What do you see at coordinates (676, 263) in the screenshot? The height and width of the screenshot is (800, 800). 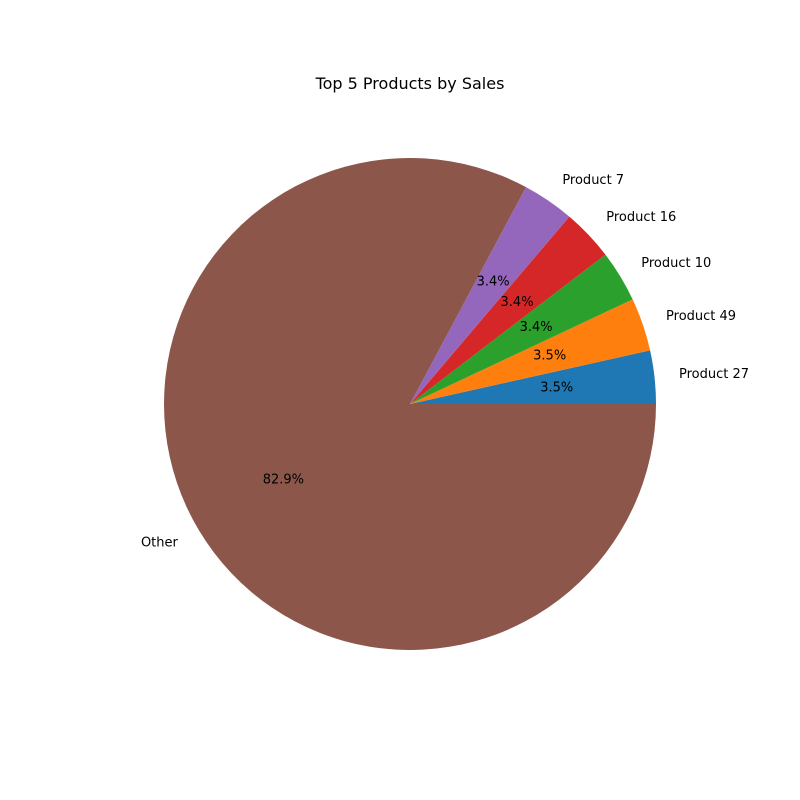 I see `slice-label-product-10: Product 10` at bounding box center [676, 263].